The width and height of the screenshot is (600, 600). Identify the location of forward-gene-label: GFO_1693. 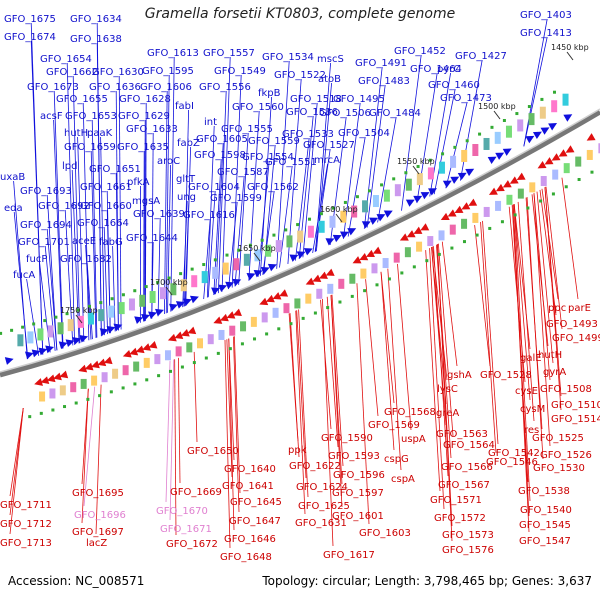
(46, 191).